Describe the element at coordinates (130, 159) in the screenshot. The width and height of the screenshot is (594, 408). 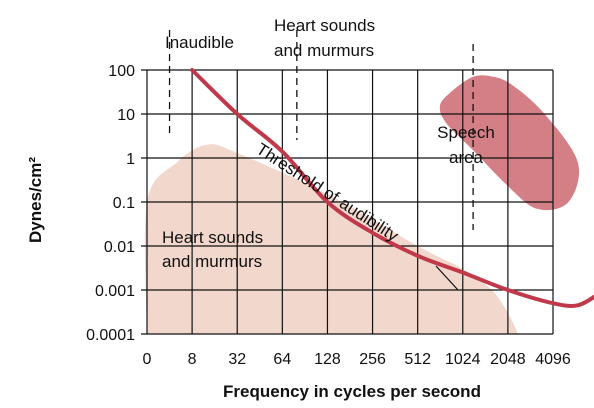
I see `y-tick-label: 1` at that location.